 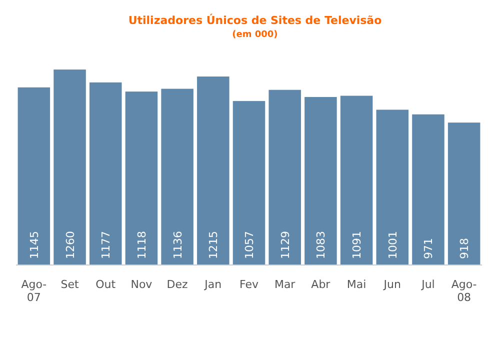 I want to click on x-tick-label: Out, so click(x=106, y=284).